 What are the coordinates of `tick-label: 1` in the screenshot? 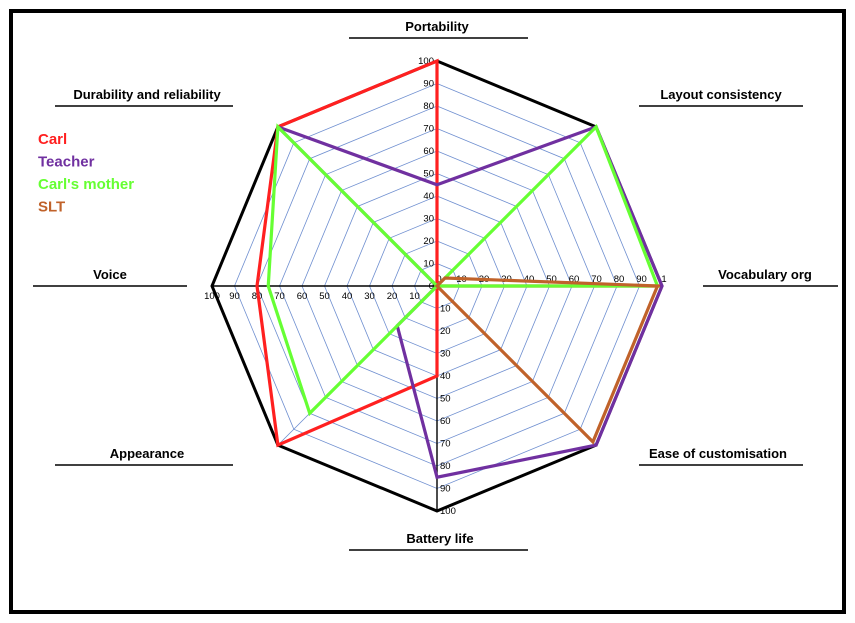 It's located at (663, 279).